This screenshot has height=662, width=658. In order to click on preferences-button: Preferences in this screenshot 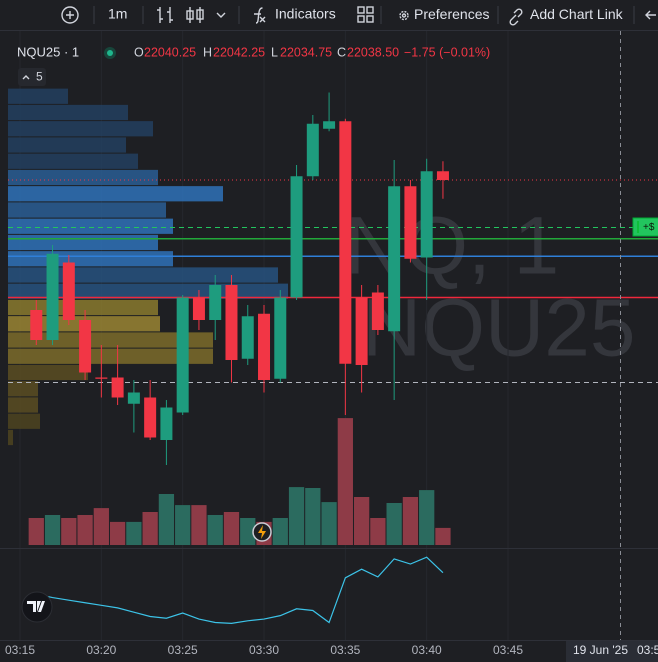, I will do `click(444, 14)`.